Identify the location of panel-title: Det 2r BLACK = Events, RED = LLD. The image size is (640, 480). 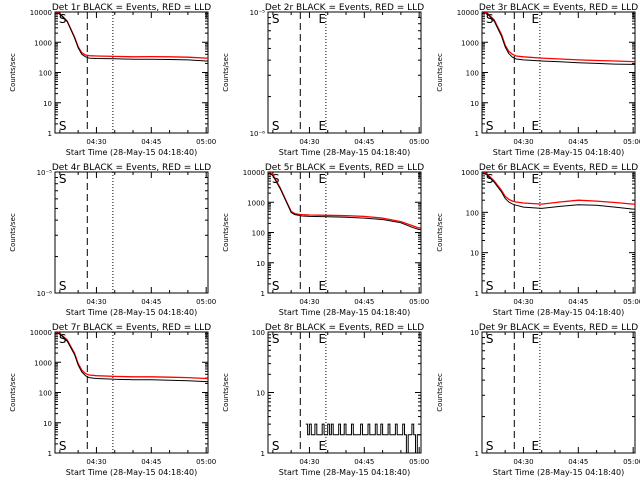
(344, 8).